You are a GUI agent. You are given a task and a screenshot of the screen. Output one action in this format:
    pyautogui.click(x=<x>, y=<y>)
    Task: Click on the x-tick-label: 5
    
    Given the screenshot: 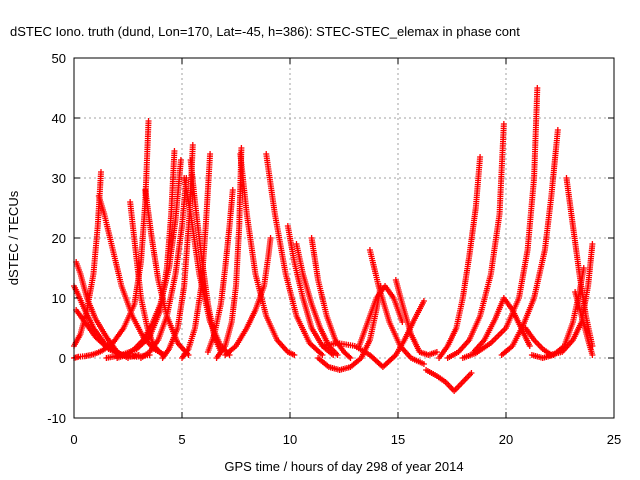 What is the action you would take?
    pyautogui.click(x=181, y=439)
    